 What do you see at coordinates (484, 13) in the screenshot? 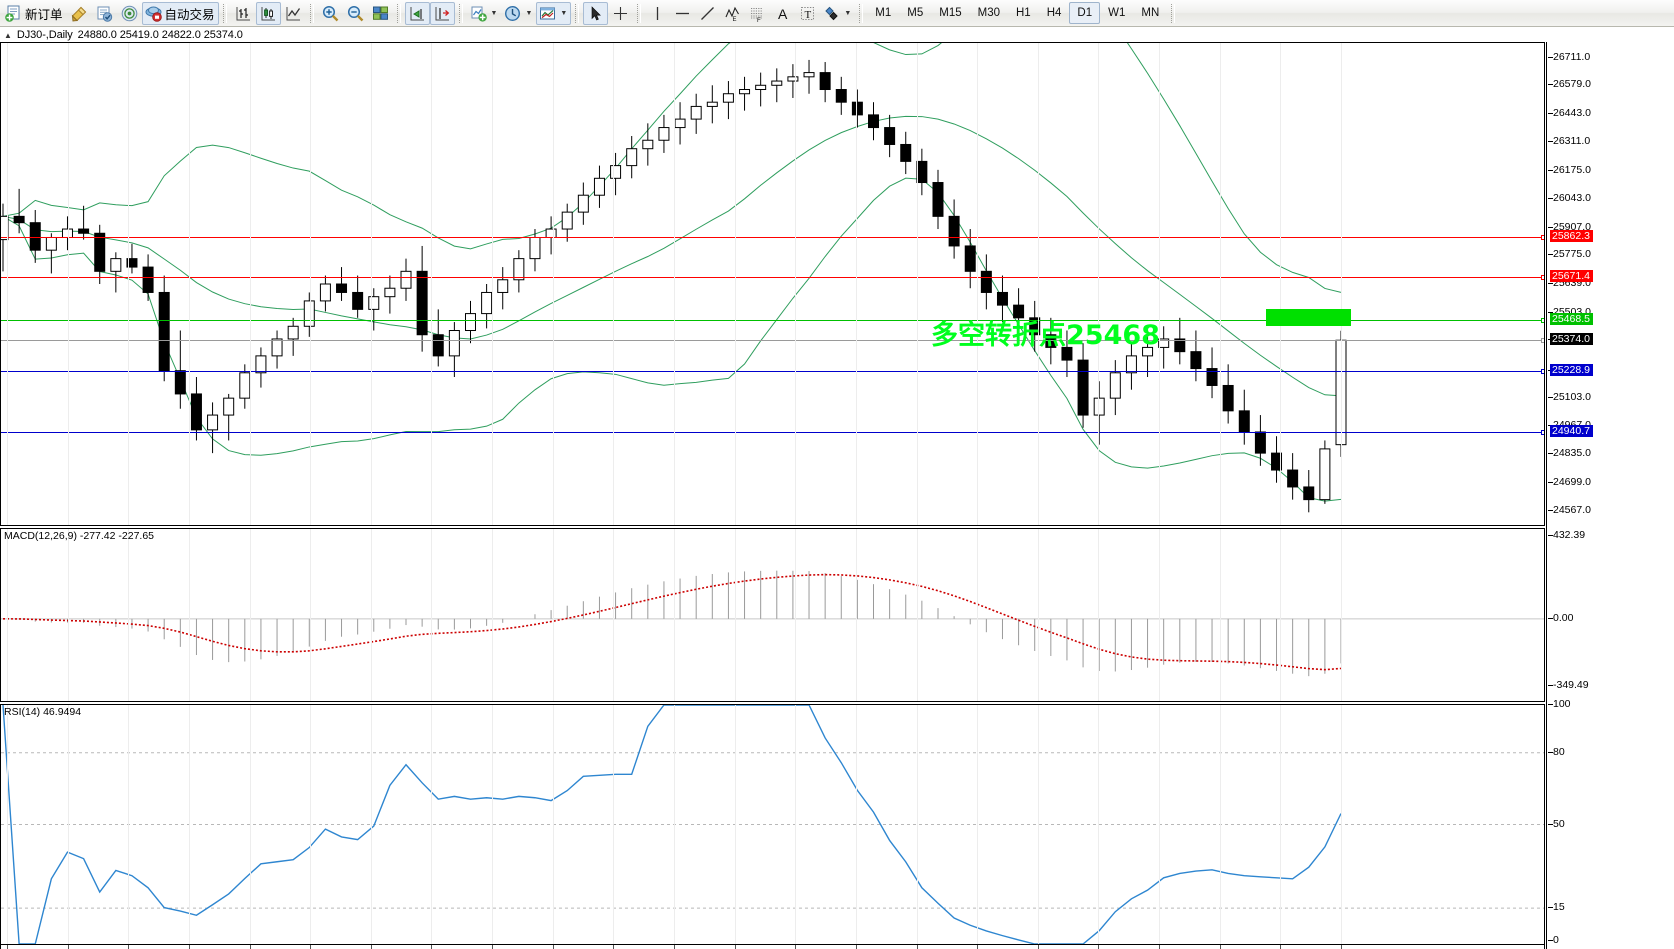
I see `indicators-button: ▼` at bounding box center [484, 13].